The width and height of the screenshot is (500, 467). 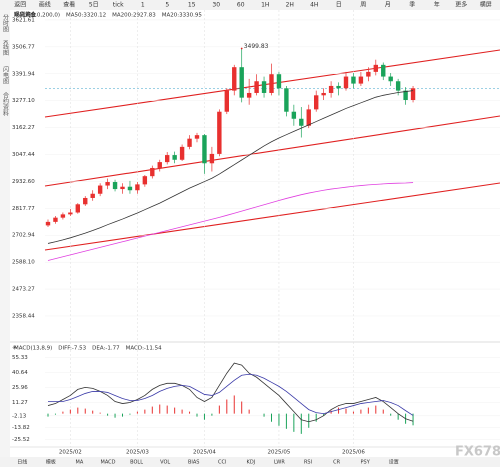 I want to click on bottom-bar-bg, so click(x=250, y=462).